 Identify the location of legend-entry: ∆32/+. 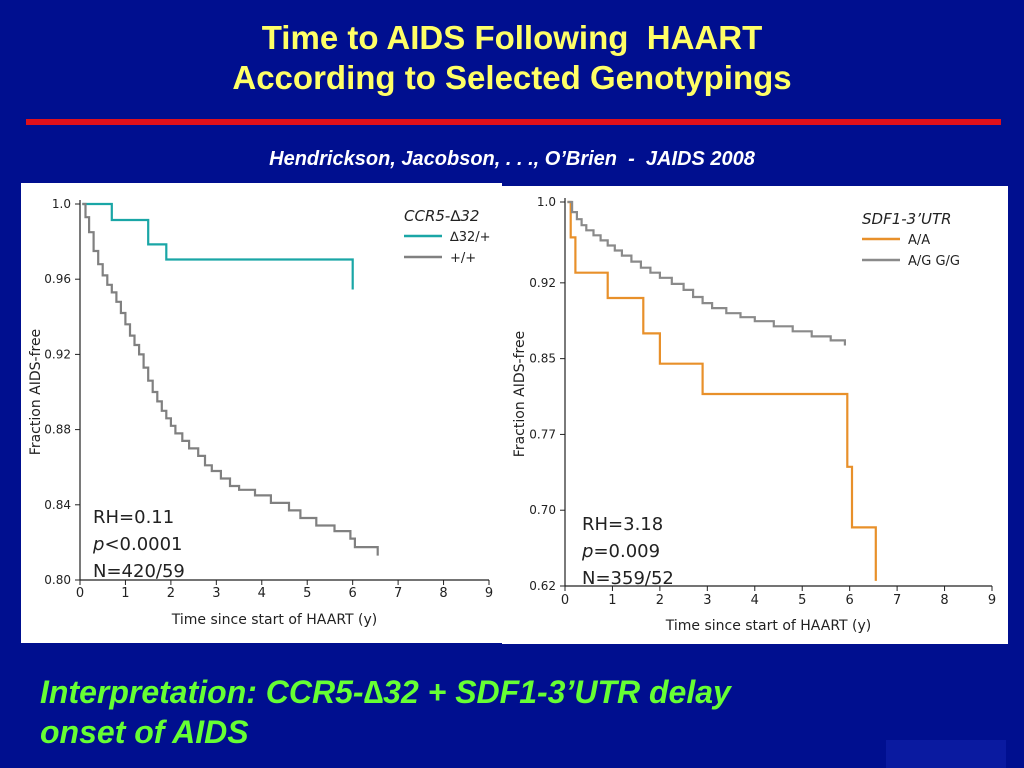
(470, 237).